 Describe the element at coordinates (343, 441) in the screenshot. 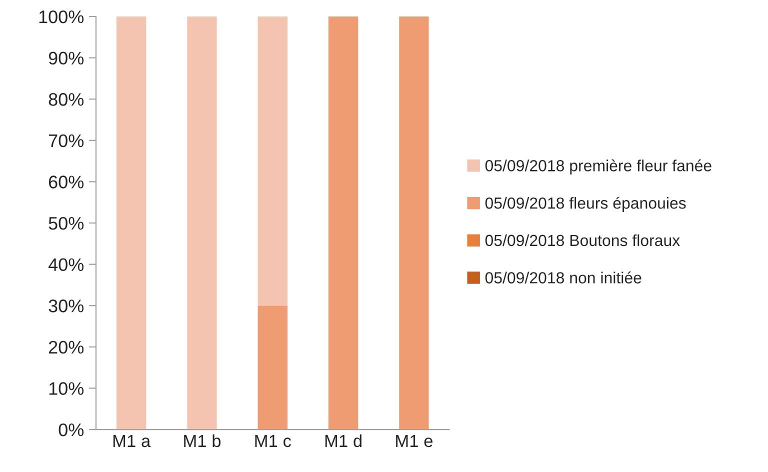

I see `x-tick-label: M1 d` at that location.